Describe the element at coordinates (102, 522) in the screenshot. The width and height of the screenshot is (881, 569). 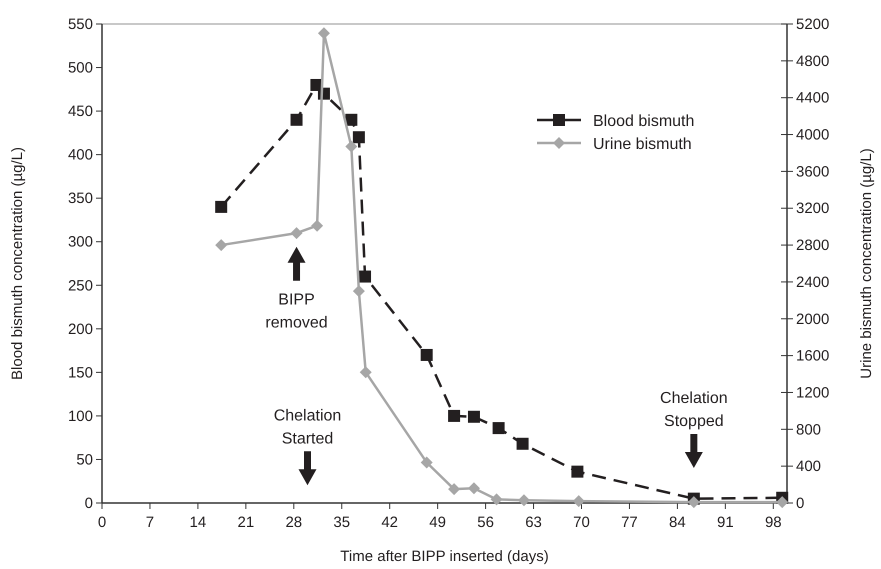
I see `x-tick-label: 0` at that location.